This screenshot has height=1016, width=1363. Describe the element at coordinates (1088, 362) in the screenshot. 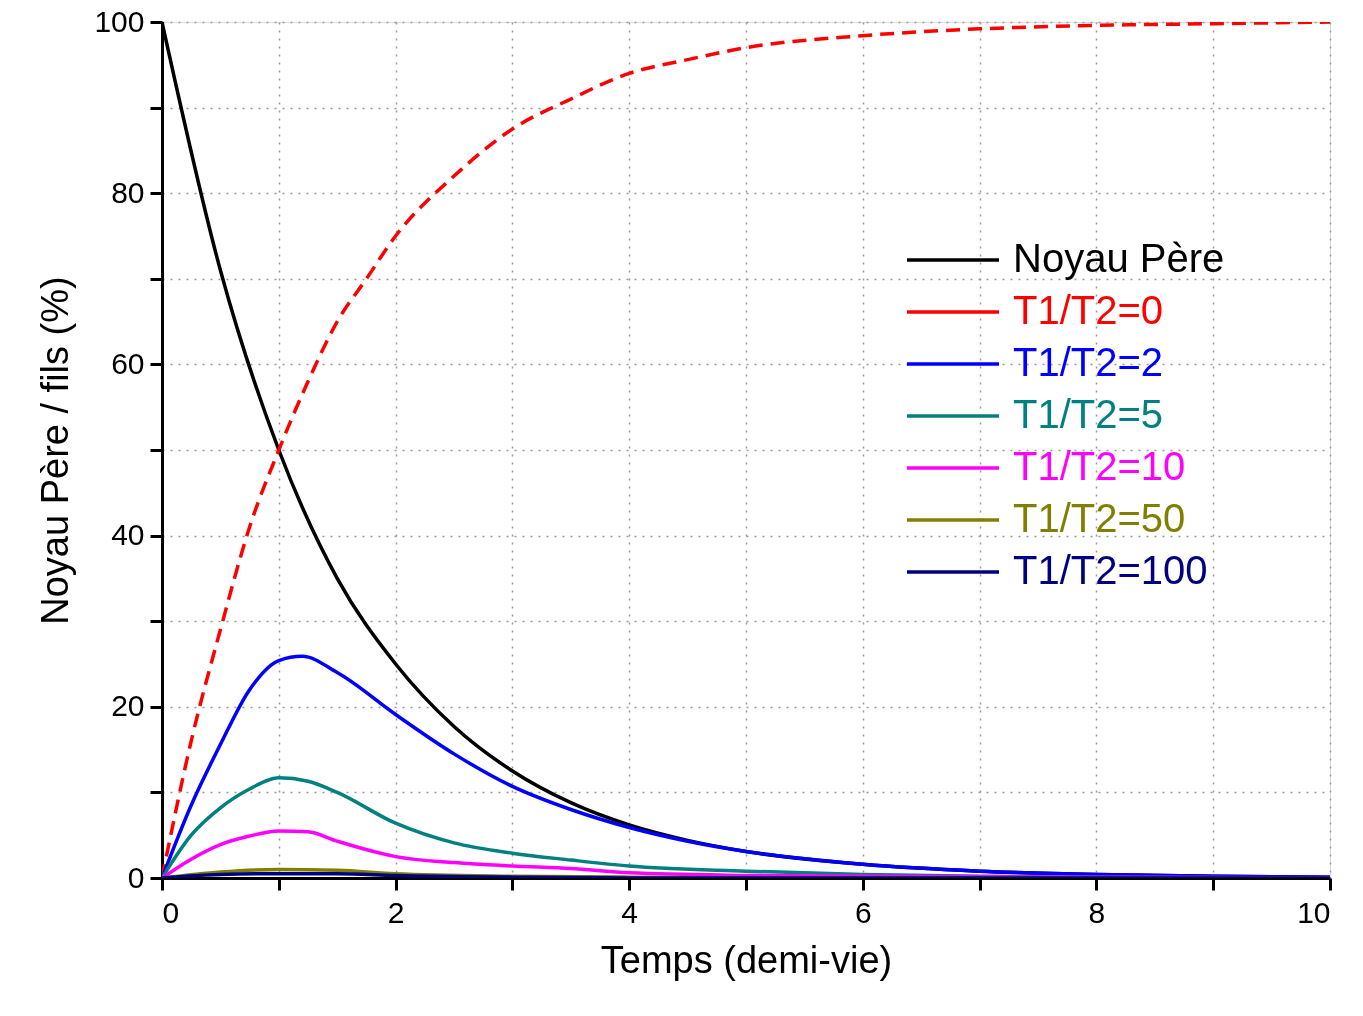

I see `legend-label: T1/T2=2` at that location.